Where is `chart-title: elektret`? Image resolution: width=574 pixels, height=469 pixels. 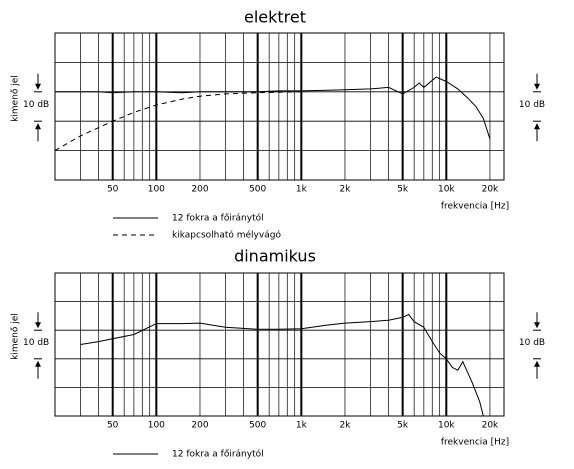 chart-title: elektret is located at coordinates (275, 17).